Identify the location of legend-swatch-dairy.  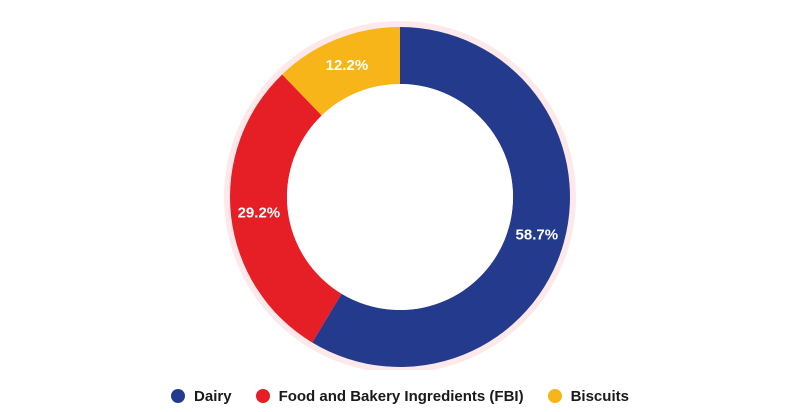
(178, 396).